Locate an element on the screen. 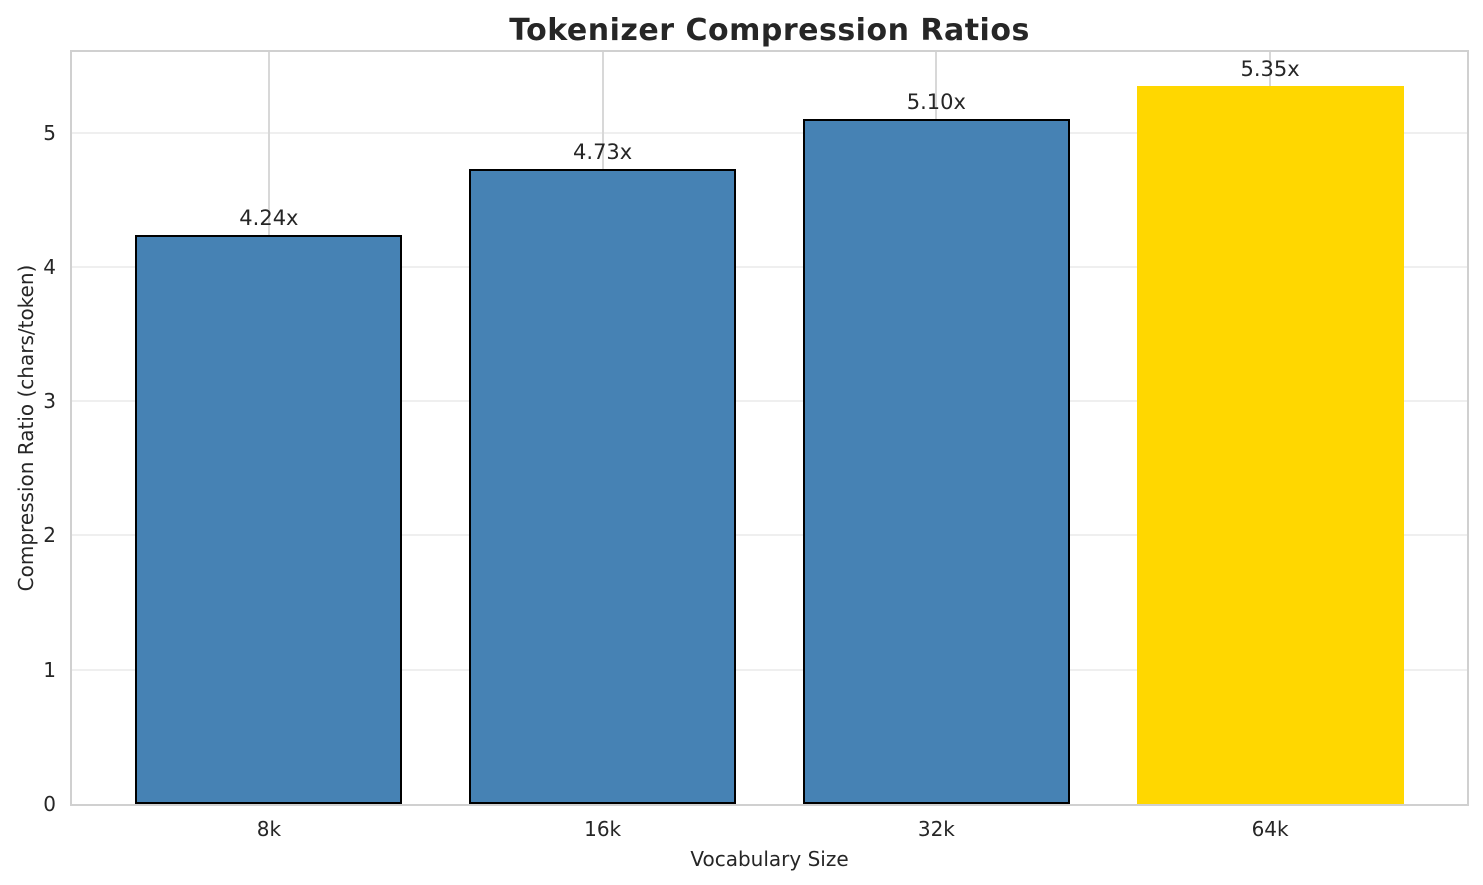  bar-value-label-64k: 5.35x is located at coordinates (1270, 68).